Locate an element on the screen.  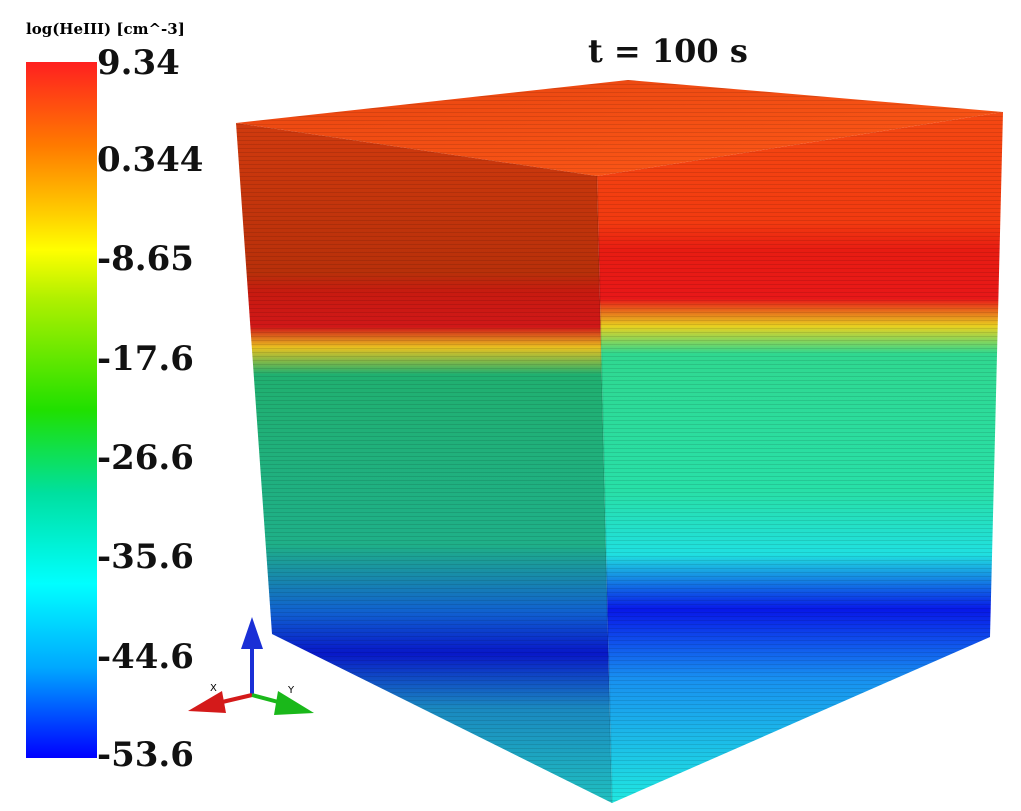
colorbar is located at coordinates (61, 410).